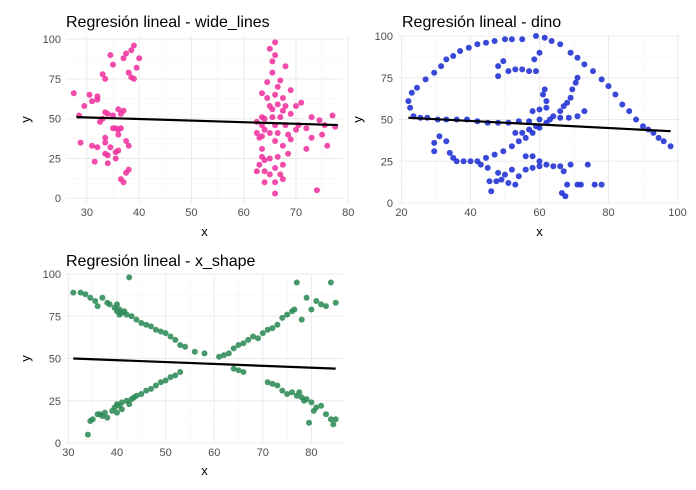  Describe the element at coordinates (244, 213) in the screenshot. I see `x-tick-label: 60` at that location.